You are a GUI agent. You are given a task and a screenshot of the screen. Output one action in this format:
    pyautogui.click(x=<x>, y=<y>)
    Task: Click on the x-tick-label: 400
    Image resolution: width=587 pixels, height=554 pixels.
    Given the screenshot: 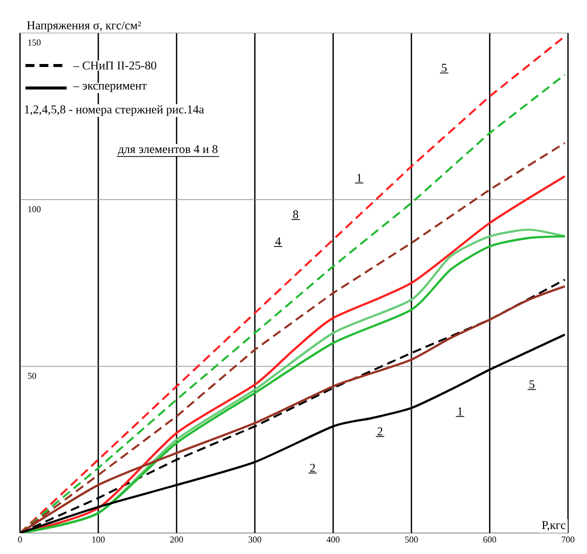 What is the action you would take?
    pyautogui.click(x=333, y=539)
    